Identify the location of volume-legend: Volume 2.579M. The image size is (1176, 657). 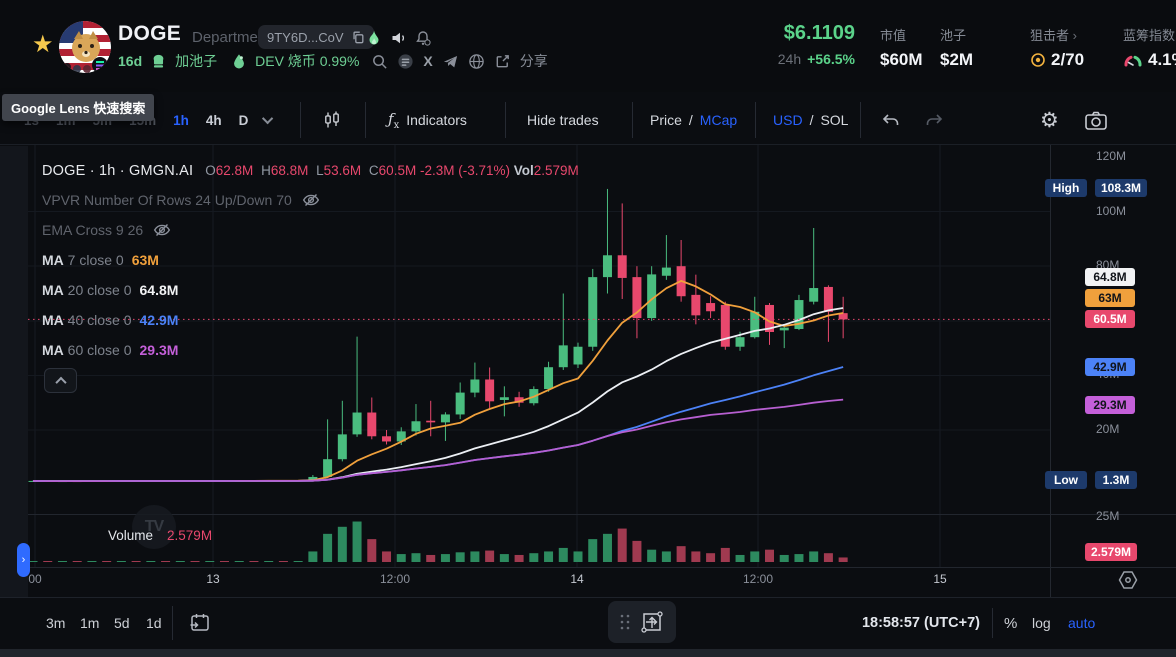
(160, 535).